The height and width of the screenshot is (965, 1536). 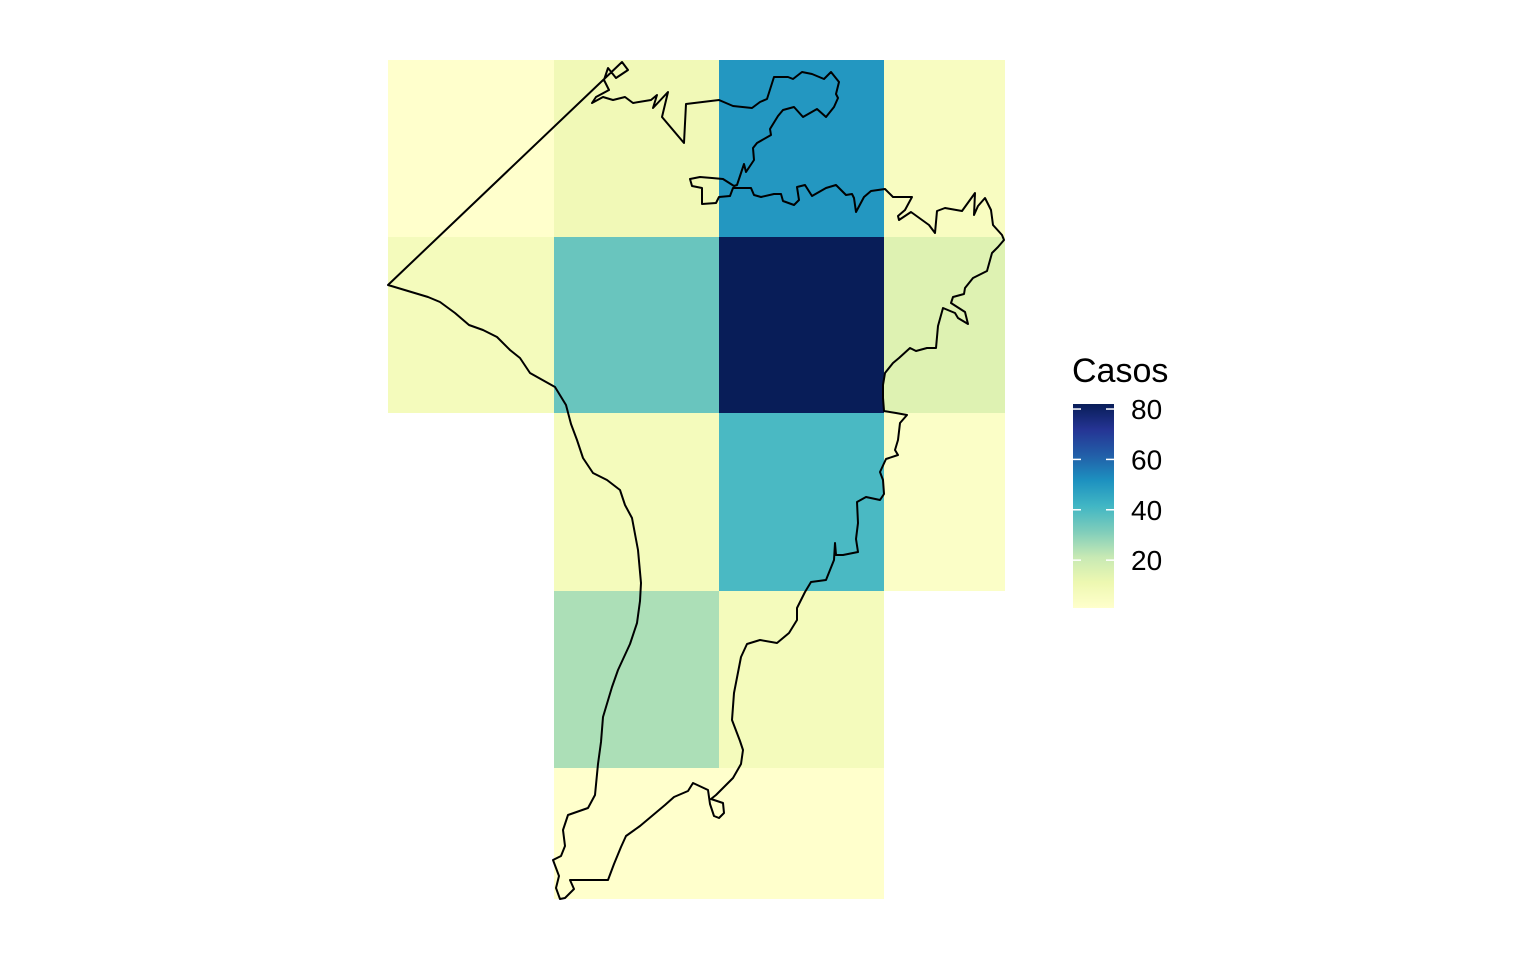 I want to click on heatmap-cell-r3-c1, so click(x=636, y=679).